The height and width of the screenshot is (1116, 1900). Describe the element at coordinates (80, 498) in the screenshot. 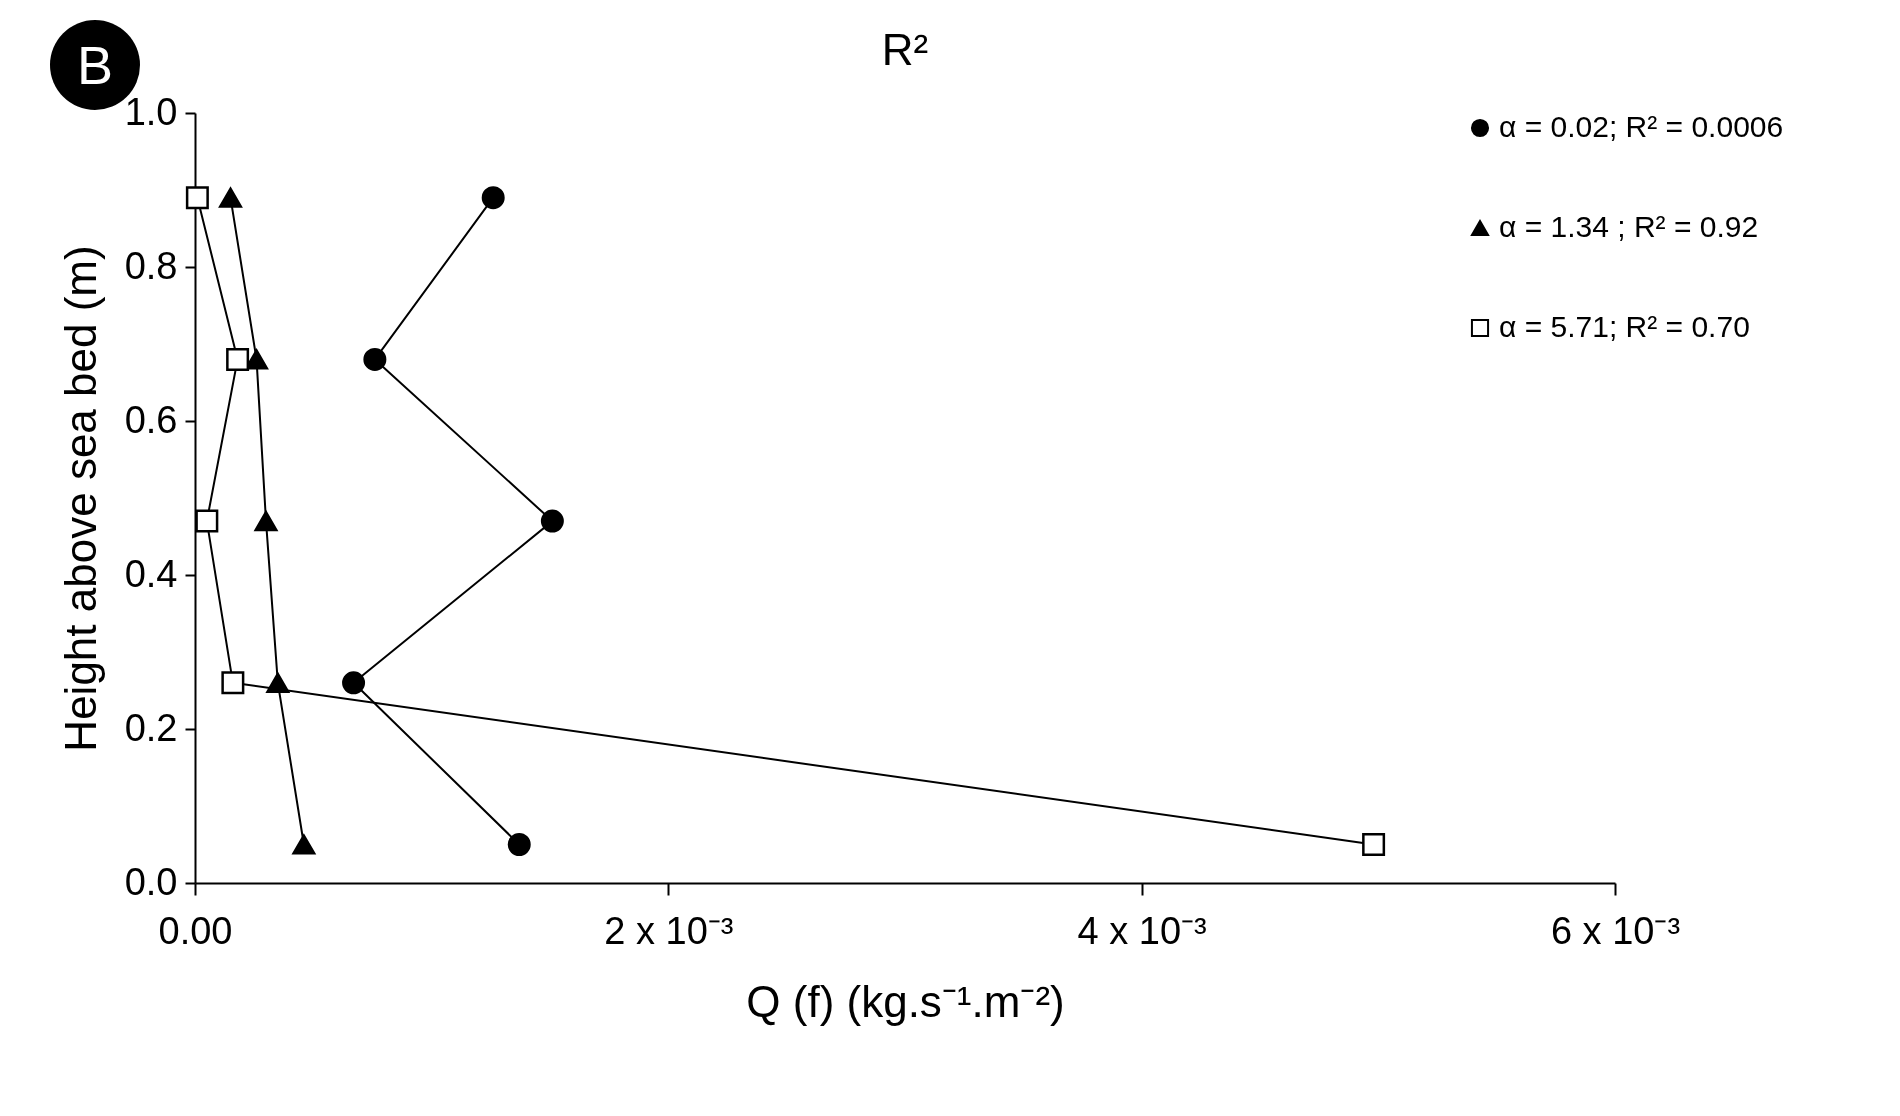

I see `y-axis-title: Height above sea bed (m)` at that location.